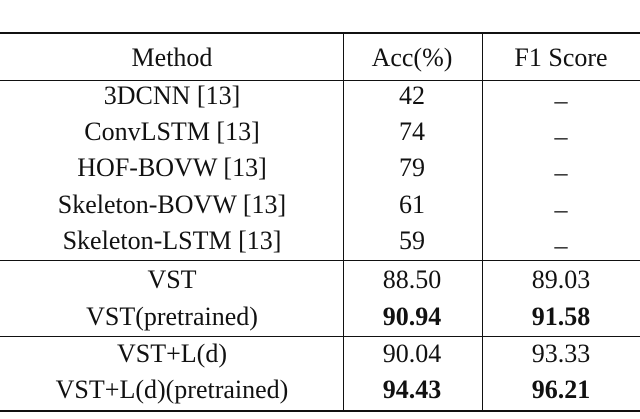 This screenshot has width=640, height=419. Describe the element at coordinates (561, 316) in the screenshot. I see `table-cell: 91.58` at that location.